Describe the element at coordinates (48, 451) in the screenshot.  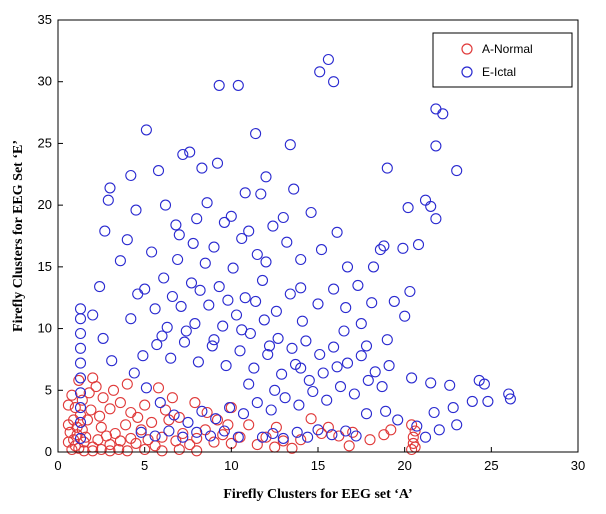
I see `y-tick-label: 0` at that location.